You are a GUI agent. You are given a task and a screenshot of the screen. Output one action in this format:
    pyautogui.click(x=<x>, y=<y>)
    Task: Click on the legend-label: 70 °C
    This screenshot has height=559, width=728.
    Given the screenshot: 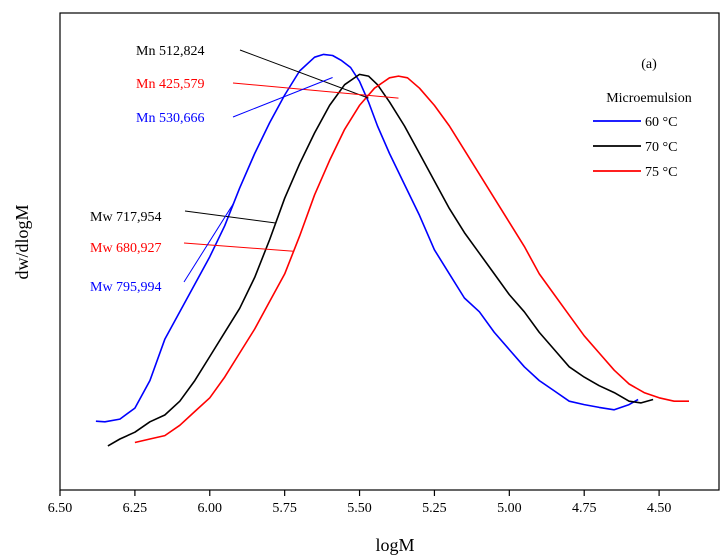 What is the action you would take?
    pyautogui.click(x=661, y=147)
    